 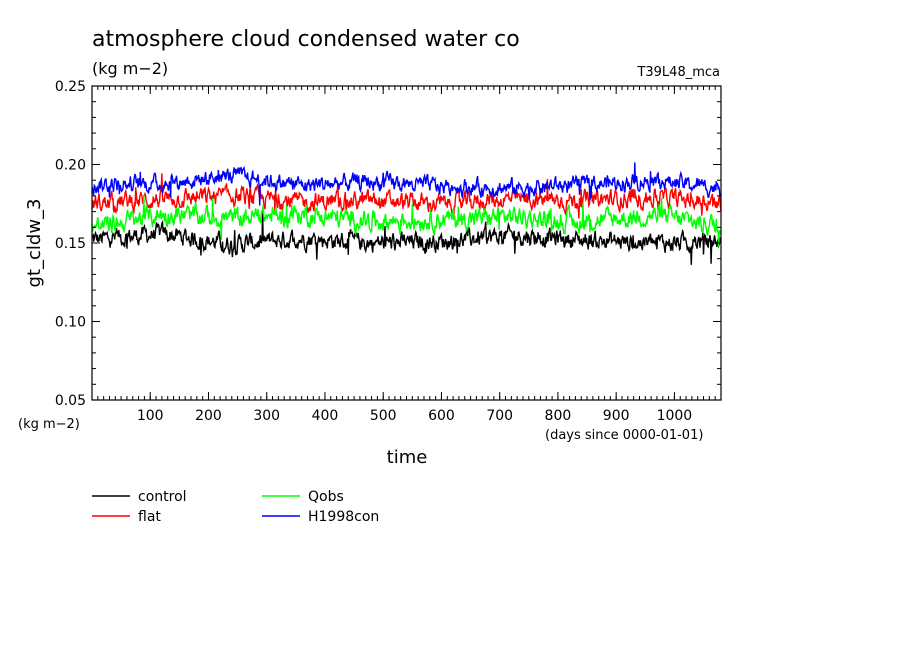 What do you see at coordinates (70, 244) in the screenshot?
I see `y-tick-label: 0.15` at bounding box center [70, 244].